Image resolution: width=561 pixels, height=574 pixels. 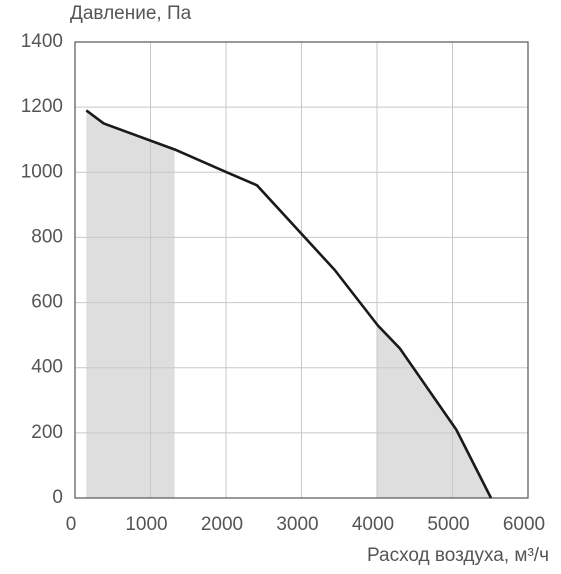 What do you see at coordinates (297, 524) in the screenshot?
I see `x-tick-label: 3000` at bounding box center [297, 524].